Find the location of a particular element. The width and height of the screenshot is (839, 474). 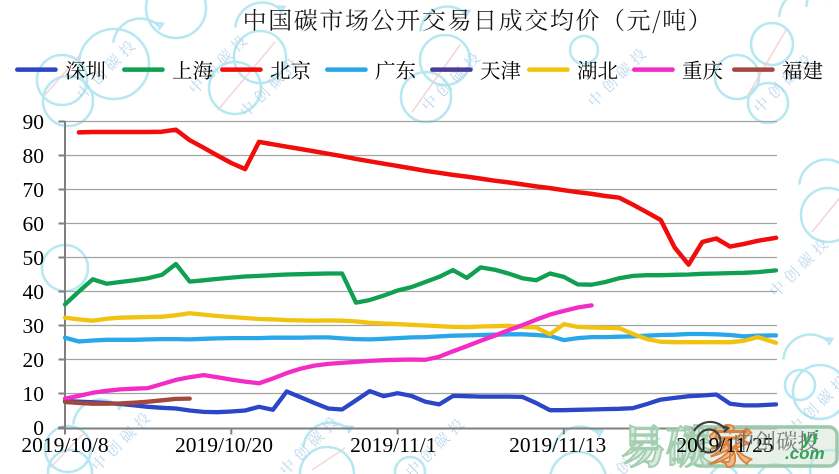

svg-text: 2019/11/13 is located at coordinates (557, 445).